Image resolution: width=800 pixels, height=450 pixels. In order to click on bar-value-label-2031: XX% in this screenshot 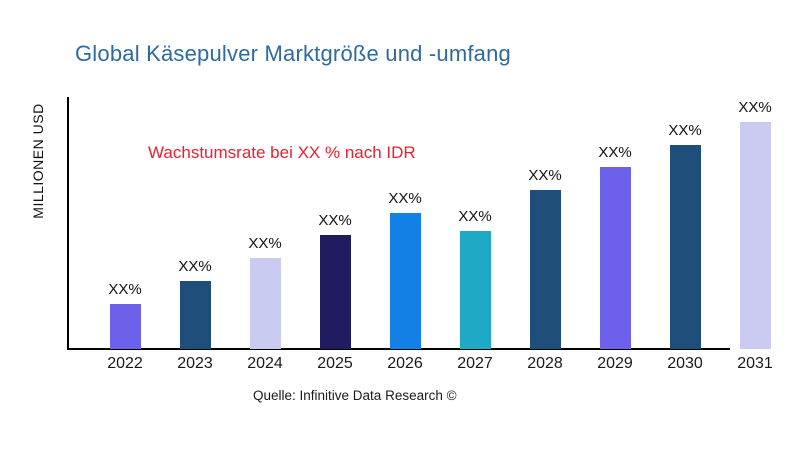, I will do `click(755, 107)`.